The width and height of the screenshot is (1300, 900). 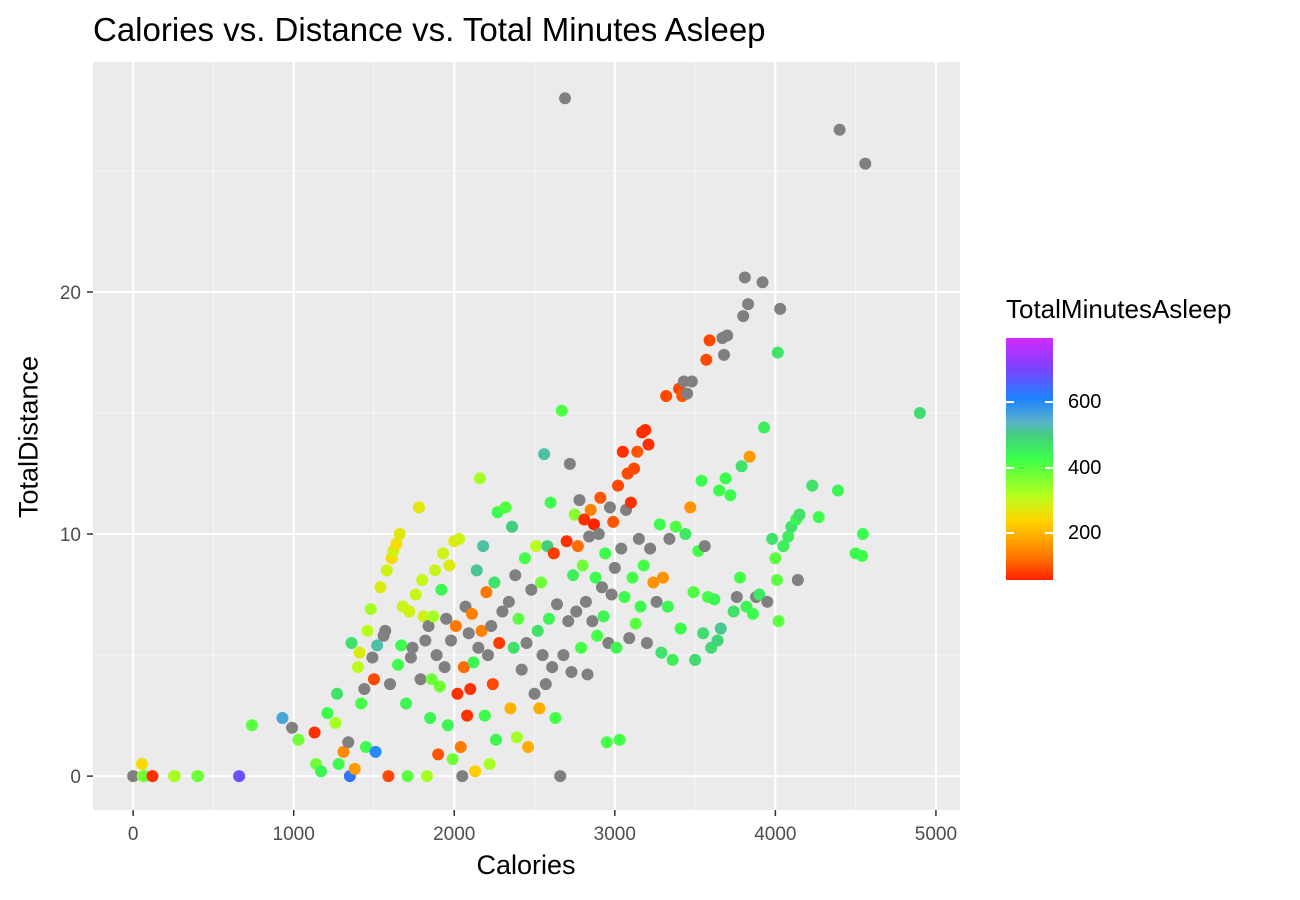 What do you see at coordinates (294, 834) in the screenshot?
I see `x-tick-label: 1000` at bounding box center [294, 834].